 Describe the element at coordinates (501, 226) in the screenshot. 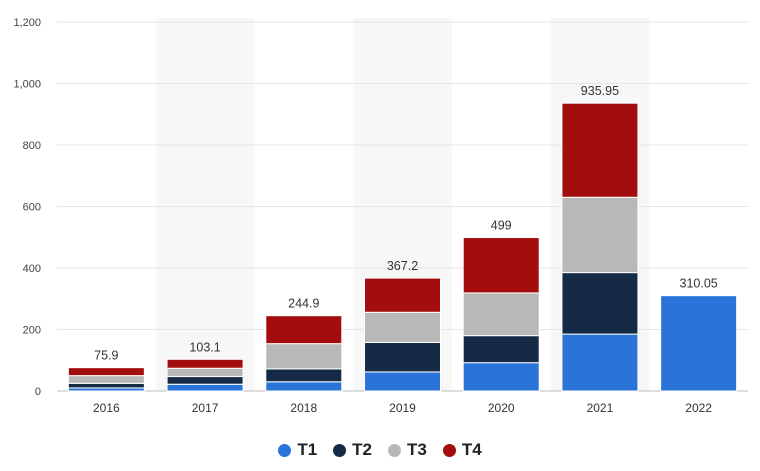

I see `total-label: 499` at that location.